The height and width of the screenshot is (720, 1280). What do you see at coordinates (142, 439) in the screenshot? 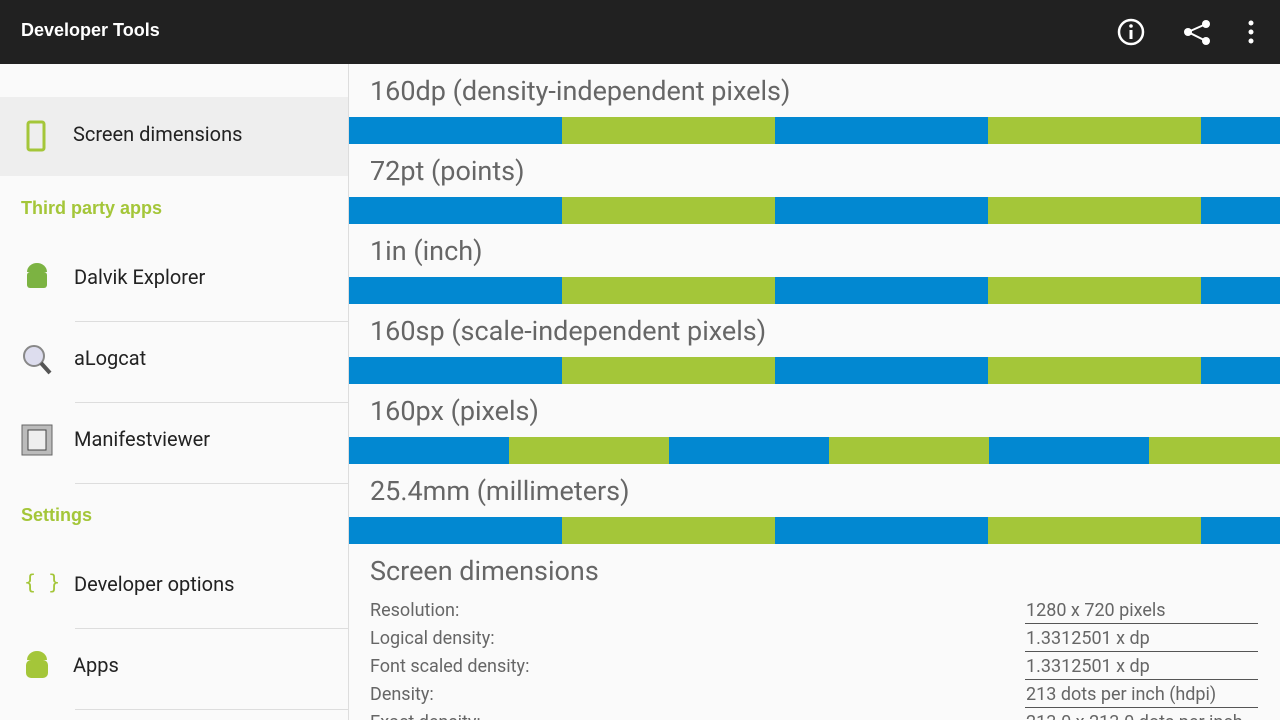
I see `menu-item: Manifestviewer` at bounding box center [142, 439].